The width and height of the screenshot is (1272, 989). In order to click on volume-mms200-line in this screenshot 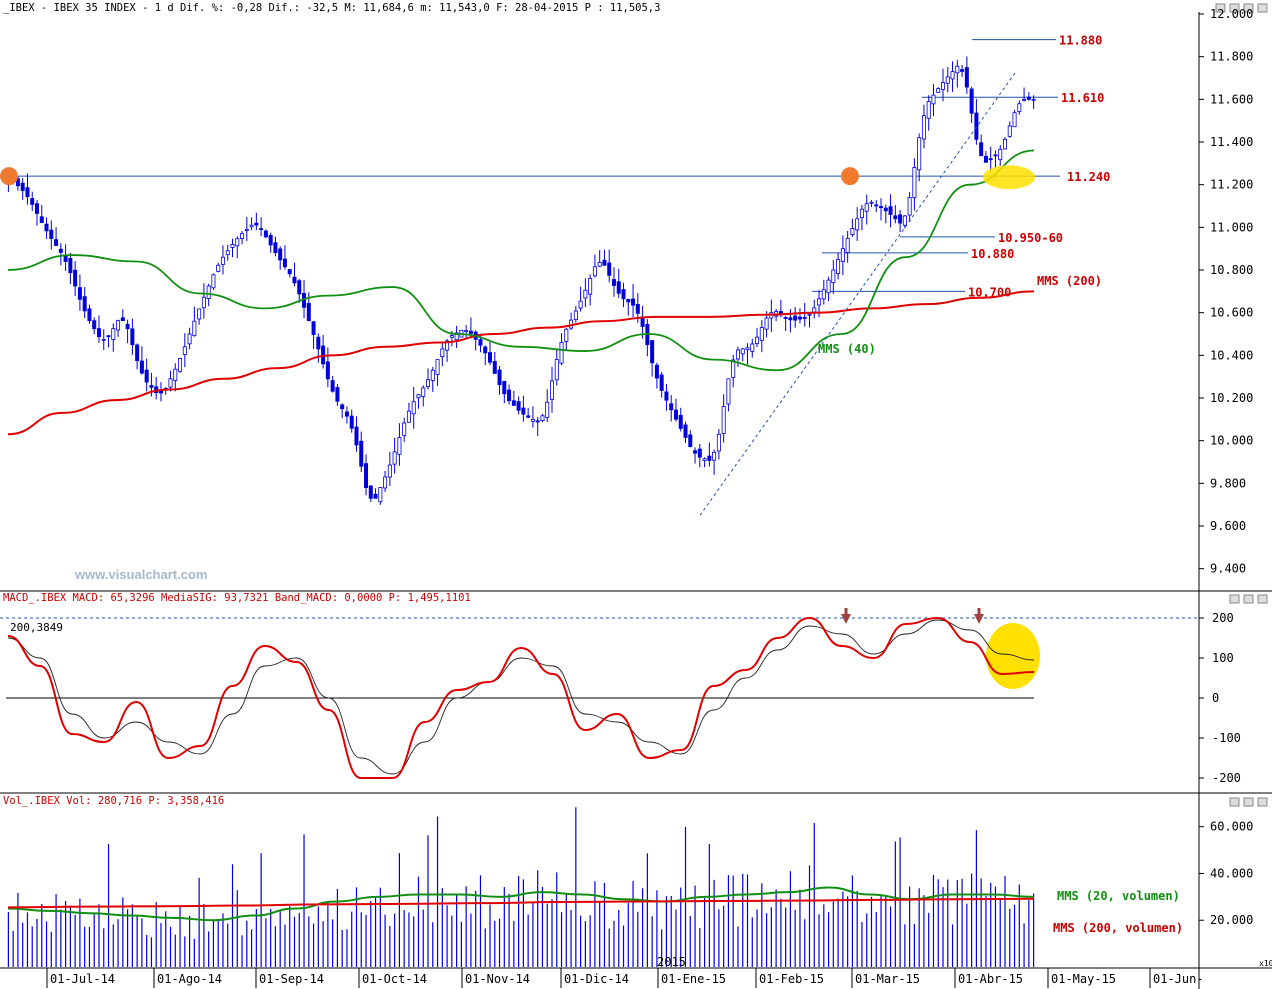, I will do `click(521, 903)`.